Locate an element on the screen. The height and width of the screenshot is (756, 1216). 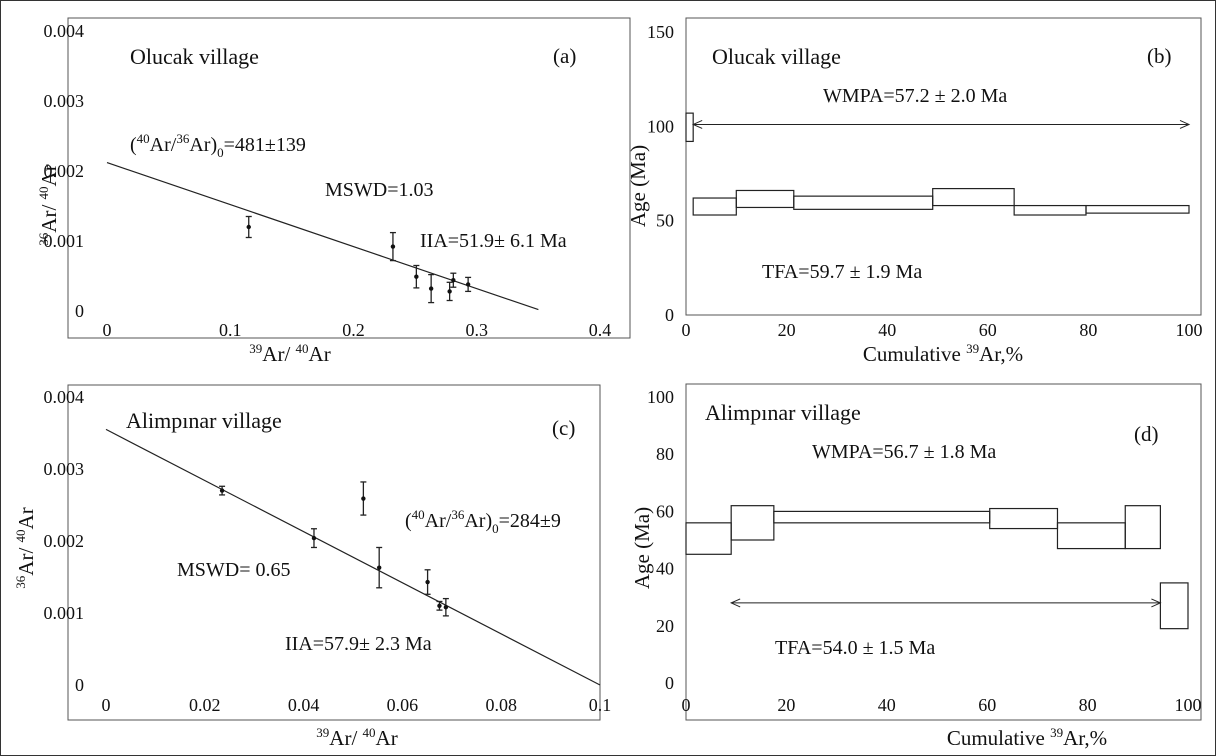
regression-line is located at coordinates (353, 557).